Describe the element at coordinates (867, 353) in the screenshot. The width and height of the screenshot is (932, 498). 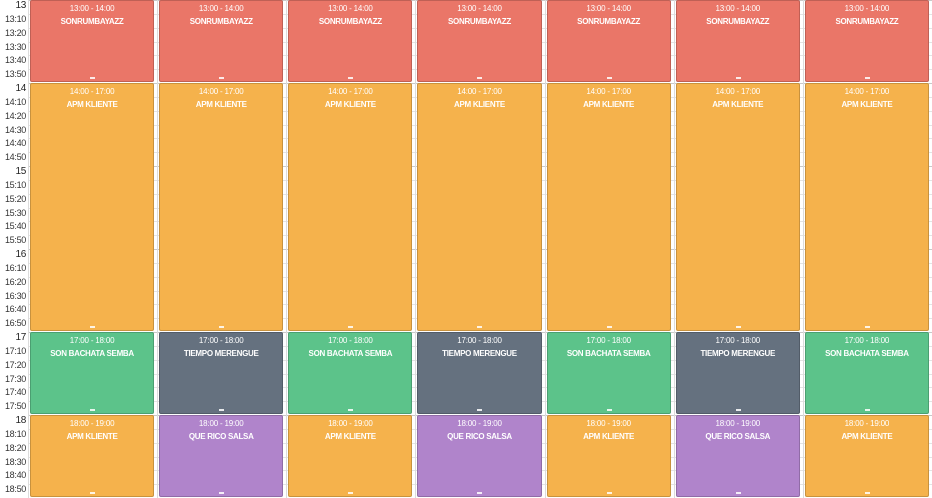
I see `event-title: SON BACHATA SEMBA` at that location.